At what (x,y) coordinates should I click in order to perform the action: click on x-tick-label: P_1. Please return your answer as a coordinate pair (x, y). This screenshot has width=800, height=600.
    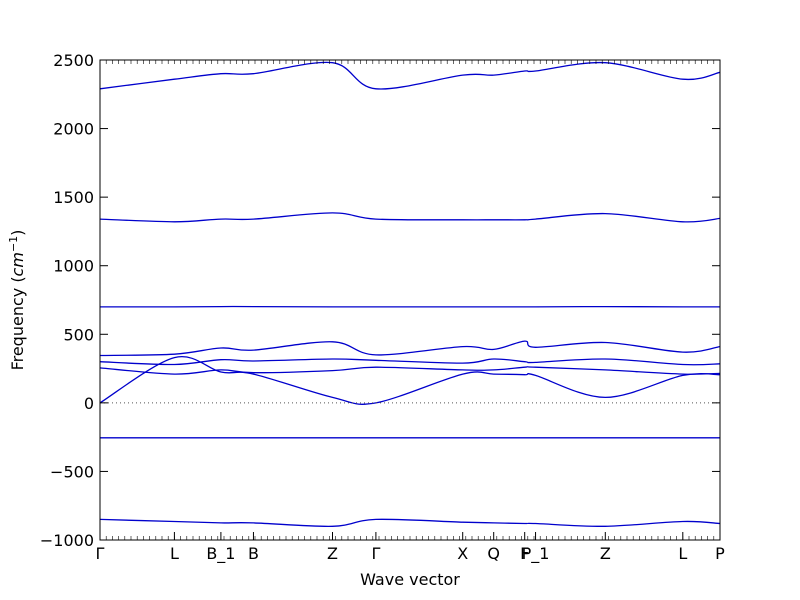
    Looking at the image, I should click on (536, 554).